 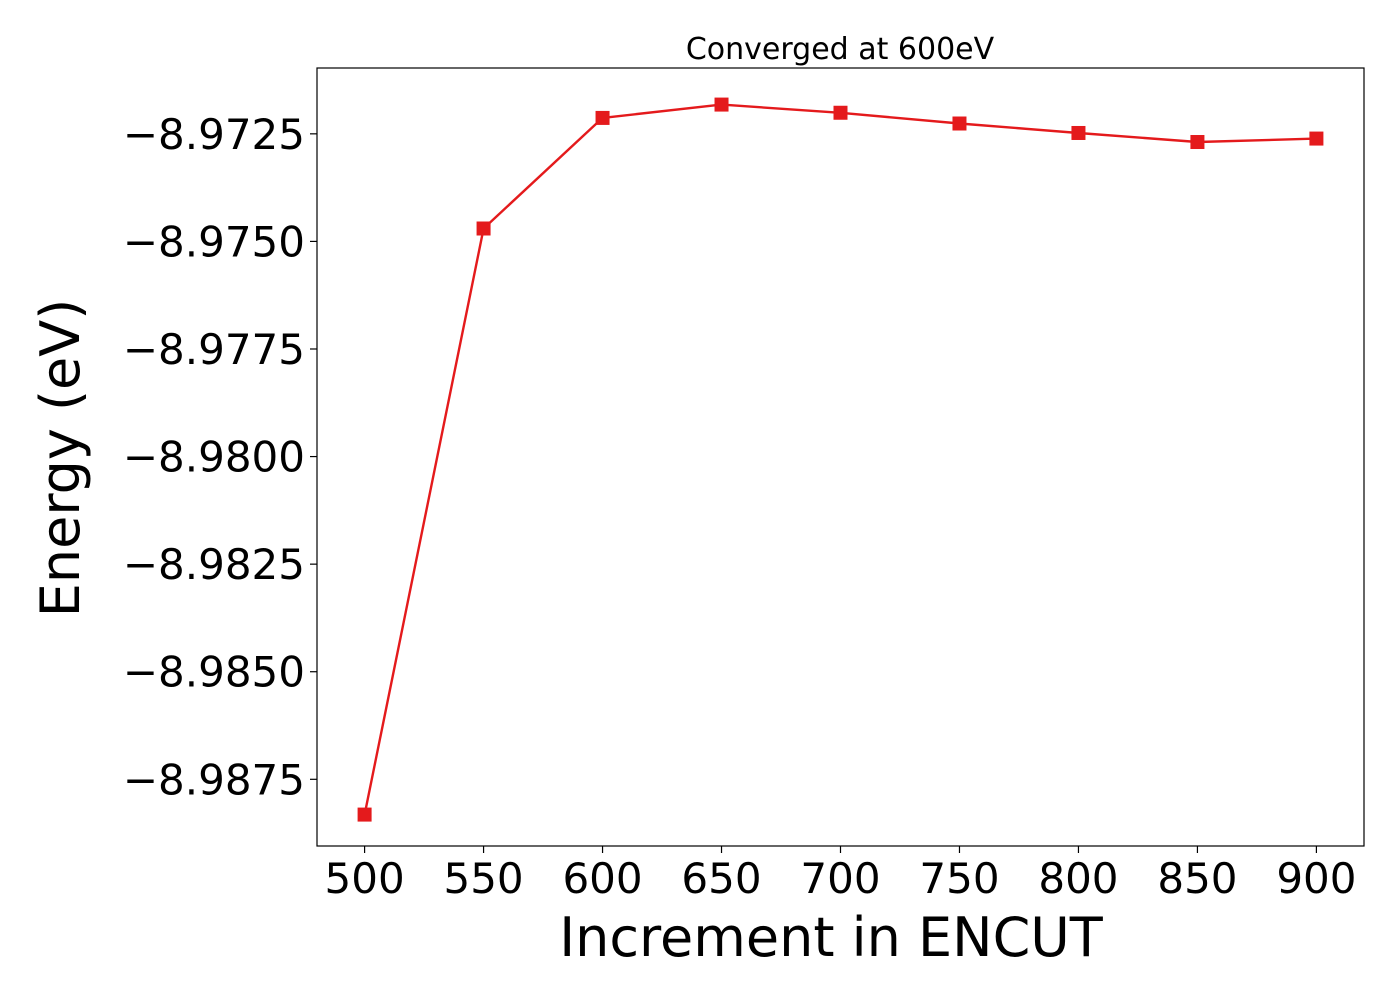 What do you see at coordinates (840, 878) in the screenshot?
I see `x-tick-label: 700` at bounding box center [840, 878].